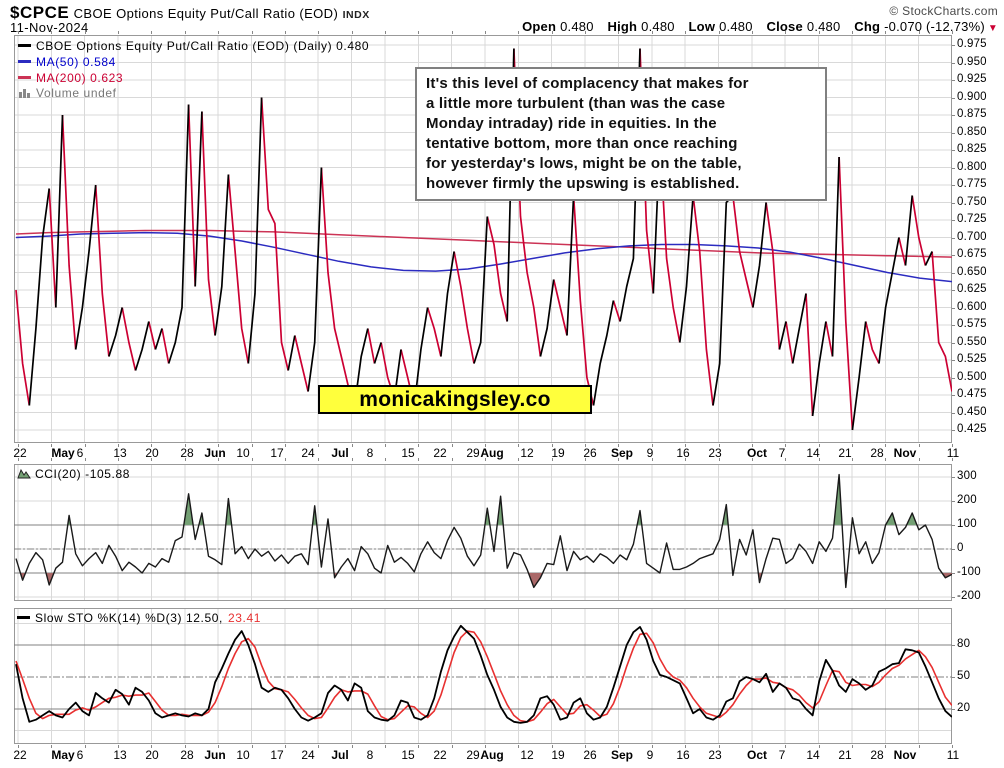  Describe the element at coordinates (40, 12) in the screenshot. I see `symbol: $CPCE` at that location.